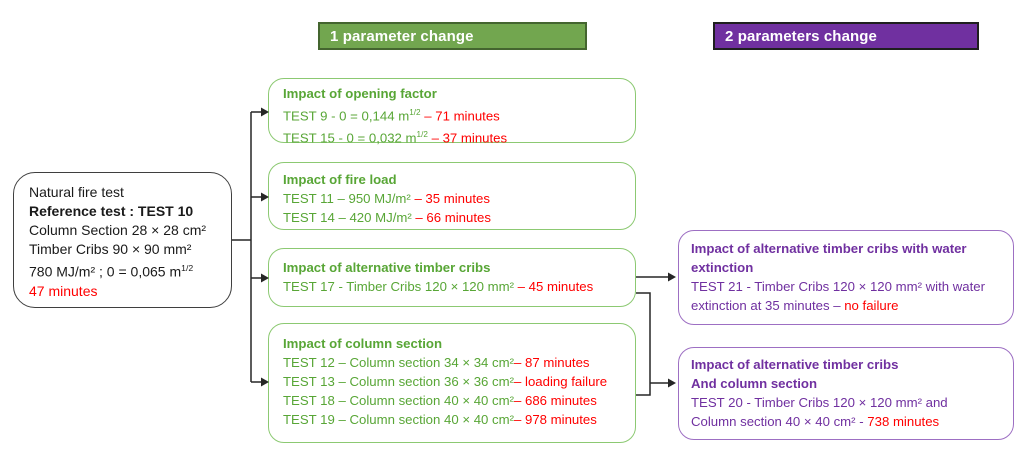 Image resolution: width=1024 pixels, height=464 pixels. What do you see at coordinates (399, 419) in the screenshot?
I see `text-span: TEST 19 – Column section 40 × 40 cm²` at bounding box center [399, 419].